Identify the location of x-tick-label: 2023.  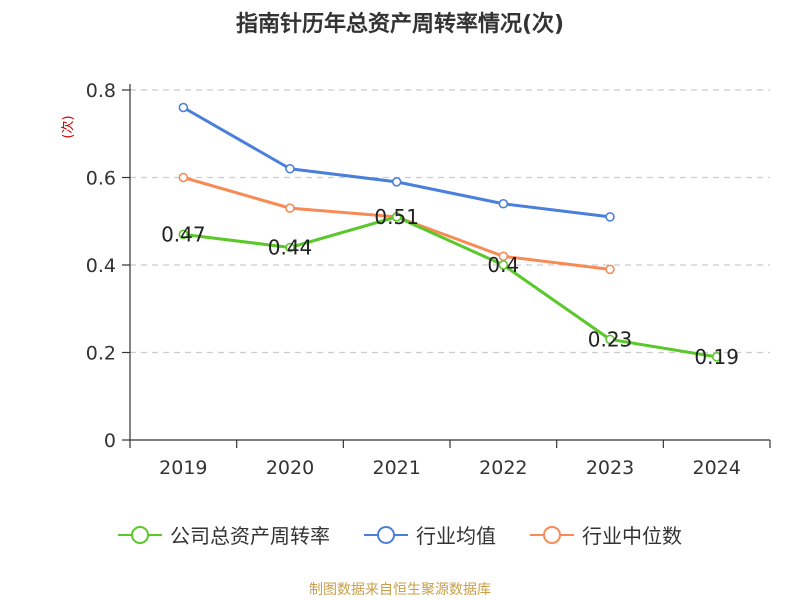
(610, 468).